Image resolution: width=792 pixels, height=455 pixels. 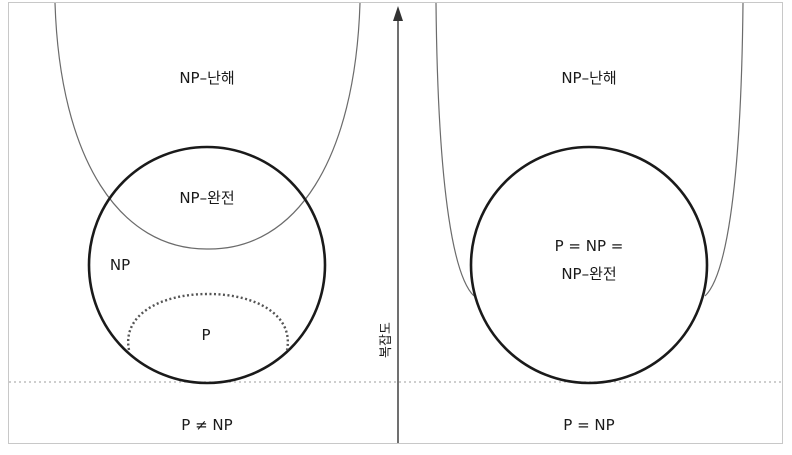 I want to click on np-hard-label-right: NP–난해, so click(x=588, y=78).